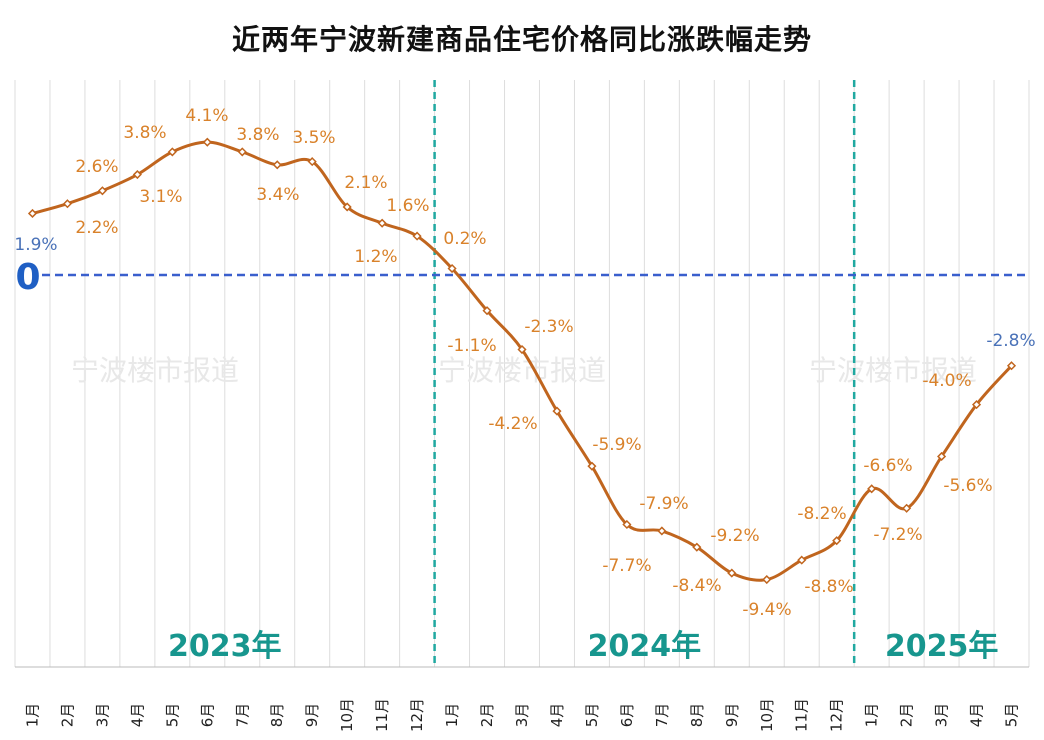 This screenshot has height=740, width=1044. What do you see at coordinates (548, 327) in the screenshot?
I see `data-label: -2.3%` at bounding box center [548, 327].